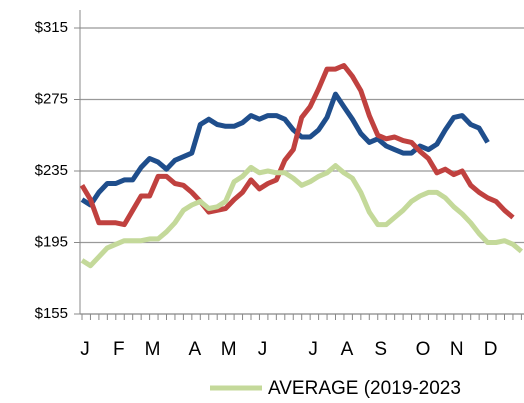 Image resolution: width=524 pixels, height=403 pixels. Describe the element at coordinates (51, 98) in the screenshot. I see `y-tick-label: $275` at that location.